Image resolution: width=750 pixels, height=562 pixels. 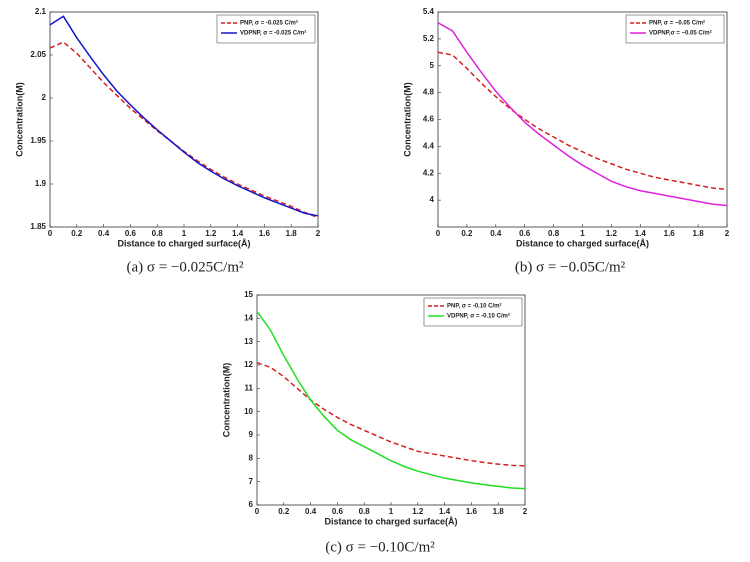 I want to click on y-tick-label: 15, so click(x=248, y=294).